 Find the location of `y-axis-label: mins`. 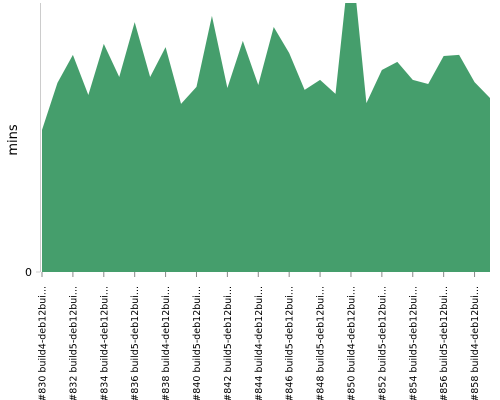

y-axis-label: mins is located at coordinates (13, 140).